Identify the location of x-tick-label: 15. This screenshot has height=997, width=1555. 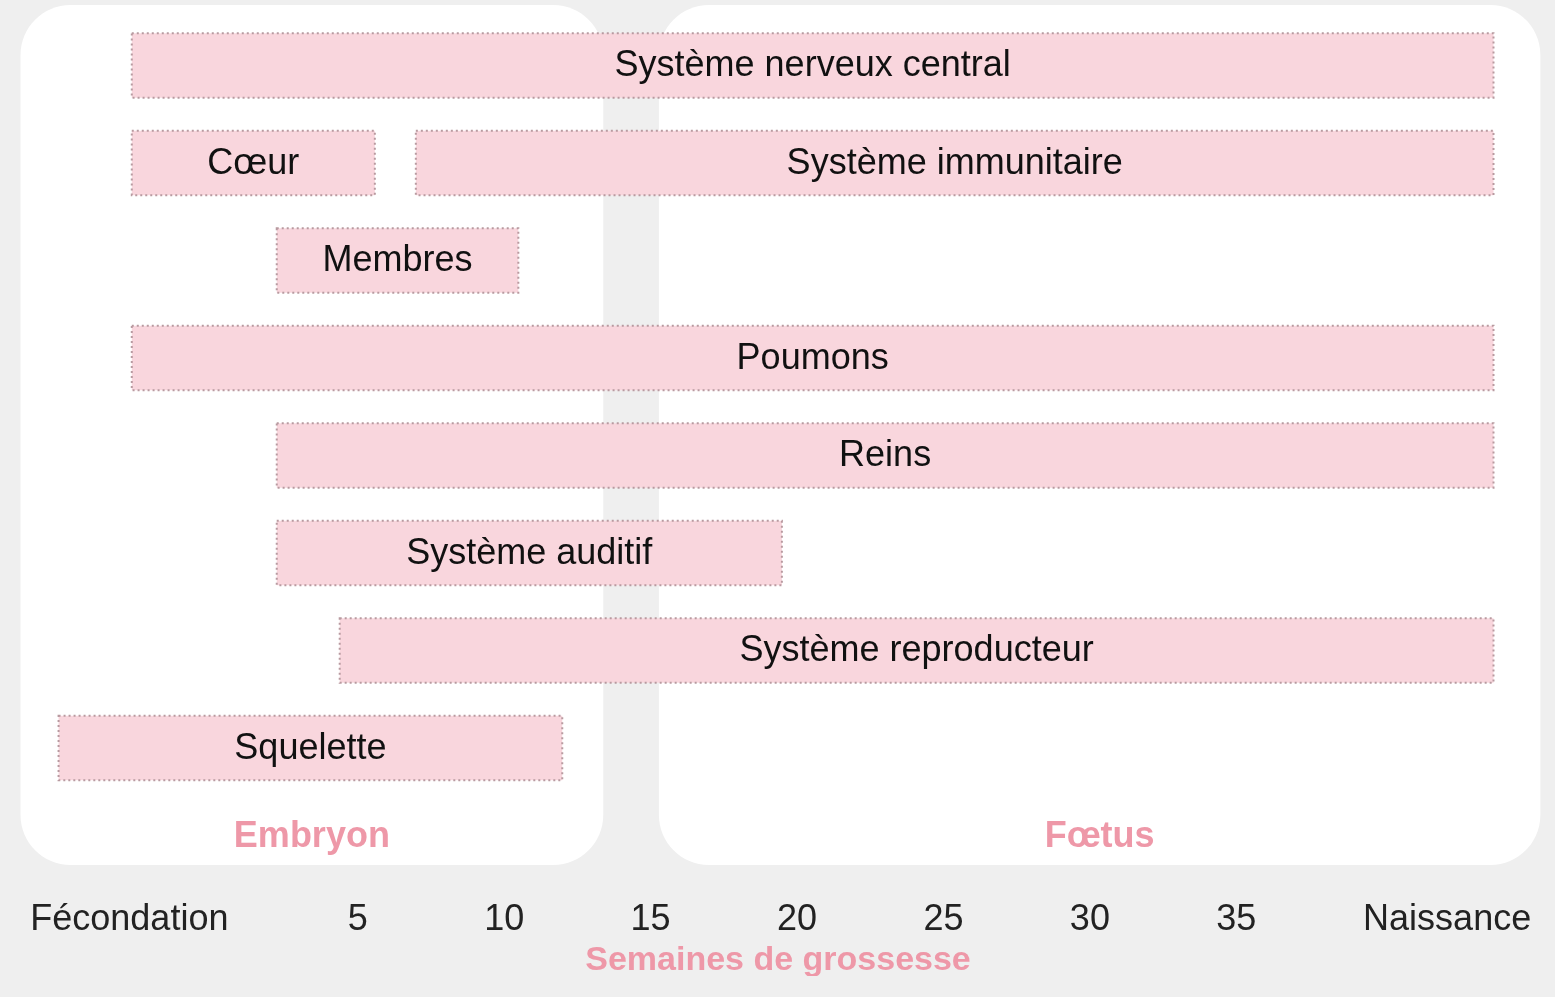
(650, 917).